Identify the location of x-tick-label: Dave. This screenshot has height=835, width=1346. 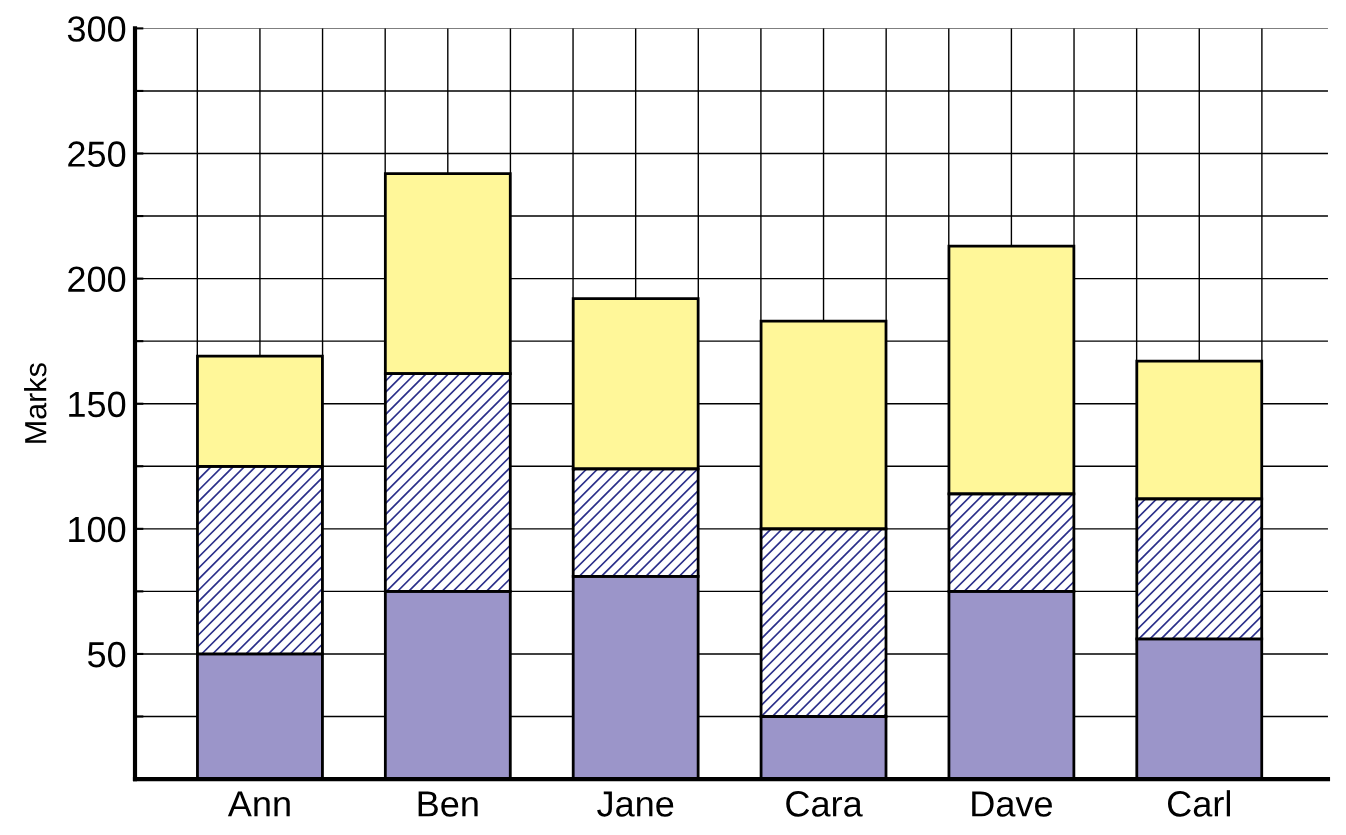
(1012, 804).